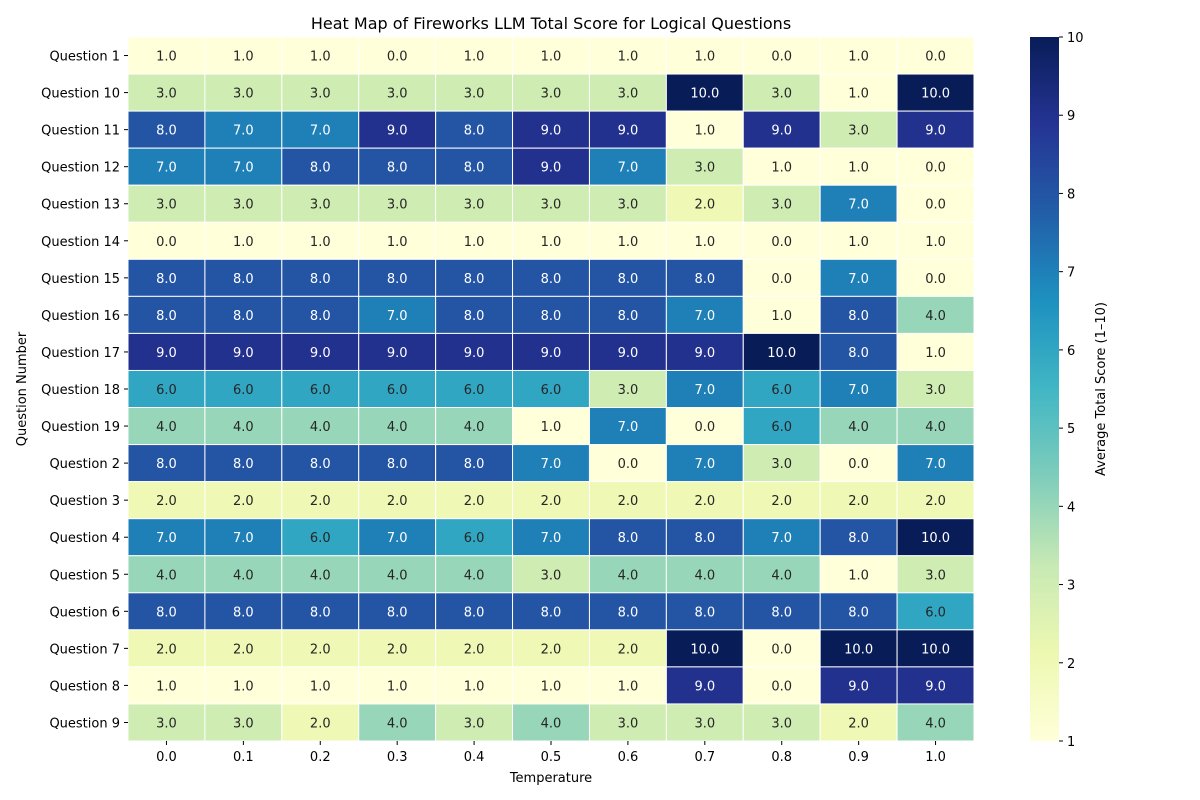 The width and height of the screenshot is (1200, 800). What do you see at coordinates (1071, 586) in the screenshot?
I see `colorbar-tick-label: 3` at bounding box center [1071, 586].